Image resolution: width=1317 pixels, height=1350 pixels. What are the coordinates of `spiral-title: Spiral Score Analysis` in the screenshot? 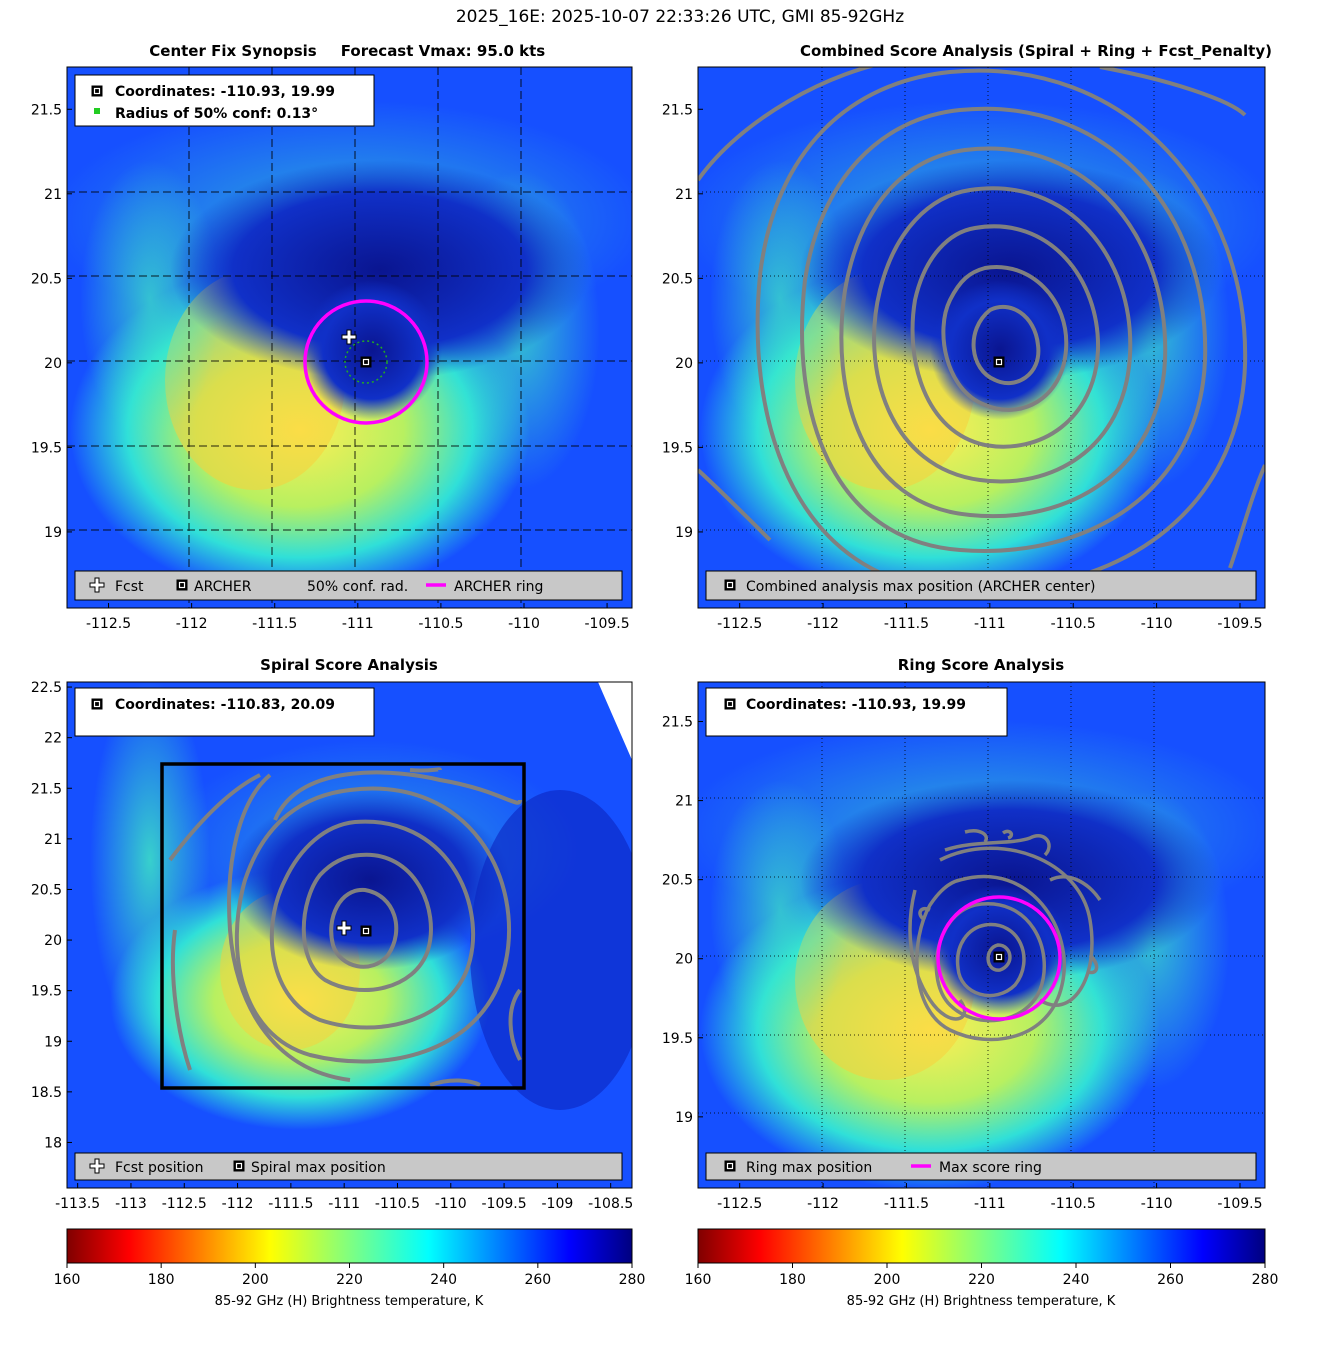 It's located at (349, 665).